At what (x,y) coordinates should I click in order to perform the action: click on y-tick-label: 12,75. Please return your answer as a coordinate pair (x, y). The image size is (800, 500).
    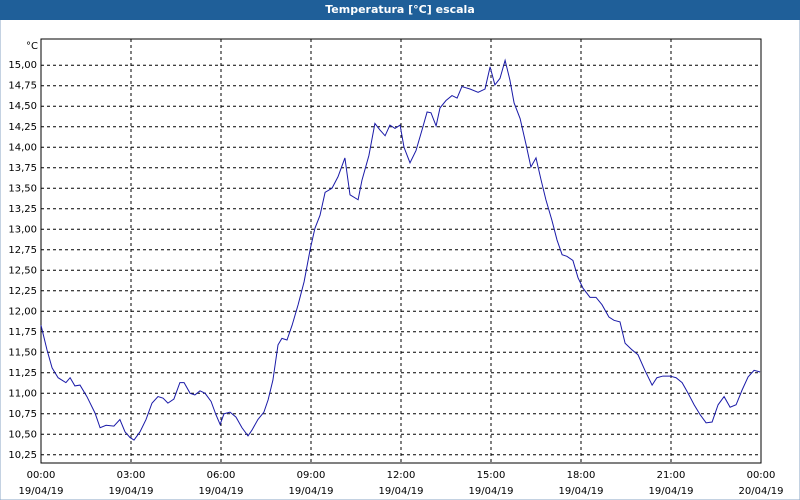
    Looking at the image, I should click on (22, 250).